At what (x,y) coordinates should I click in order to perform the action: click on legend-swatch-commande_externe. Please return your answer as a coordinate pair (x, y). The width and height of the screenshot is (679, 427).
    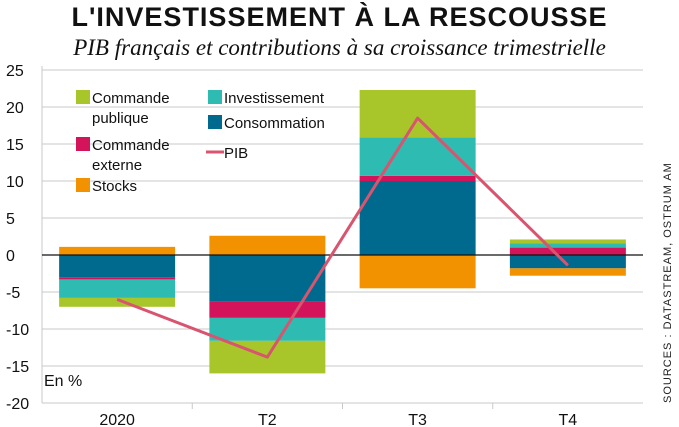
    Looking at the image, I should click on (83, 144).